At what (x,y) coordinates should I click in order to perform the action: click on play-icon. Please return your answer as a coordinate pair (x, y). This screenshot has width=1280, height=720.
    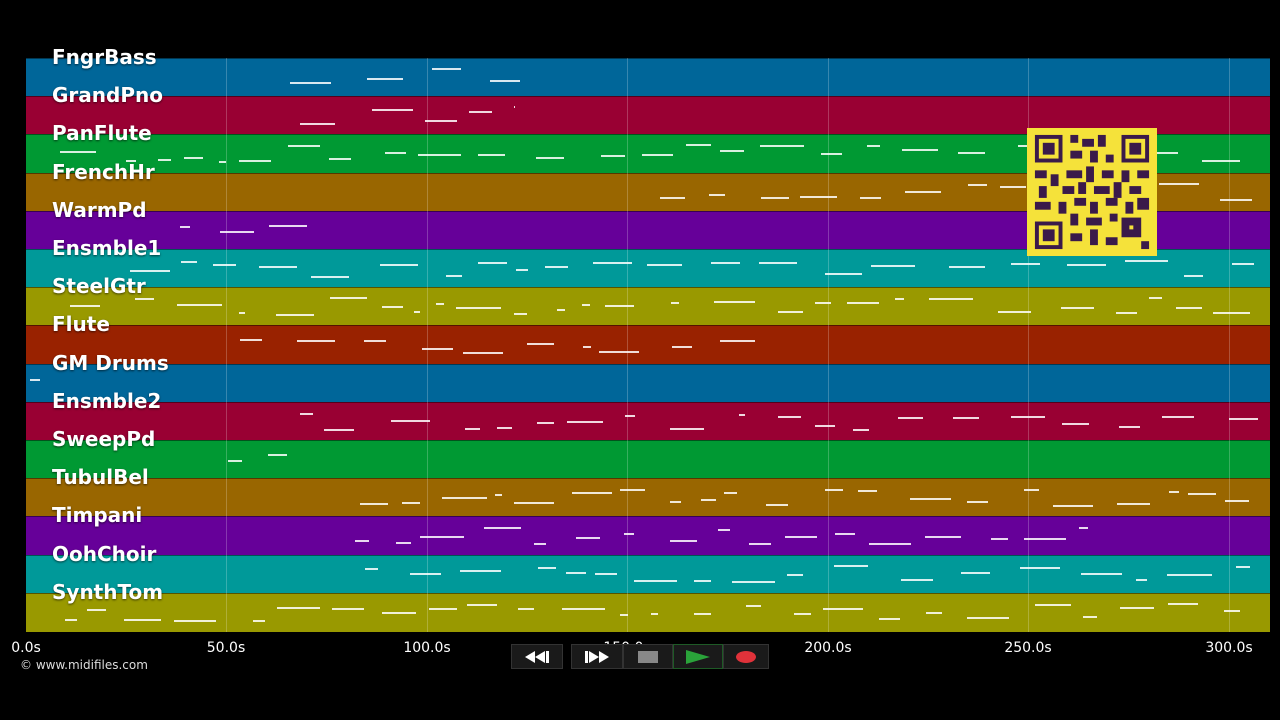
    Looking at the image, I should click on (698, 656).